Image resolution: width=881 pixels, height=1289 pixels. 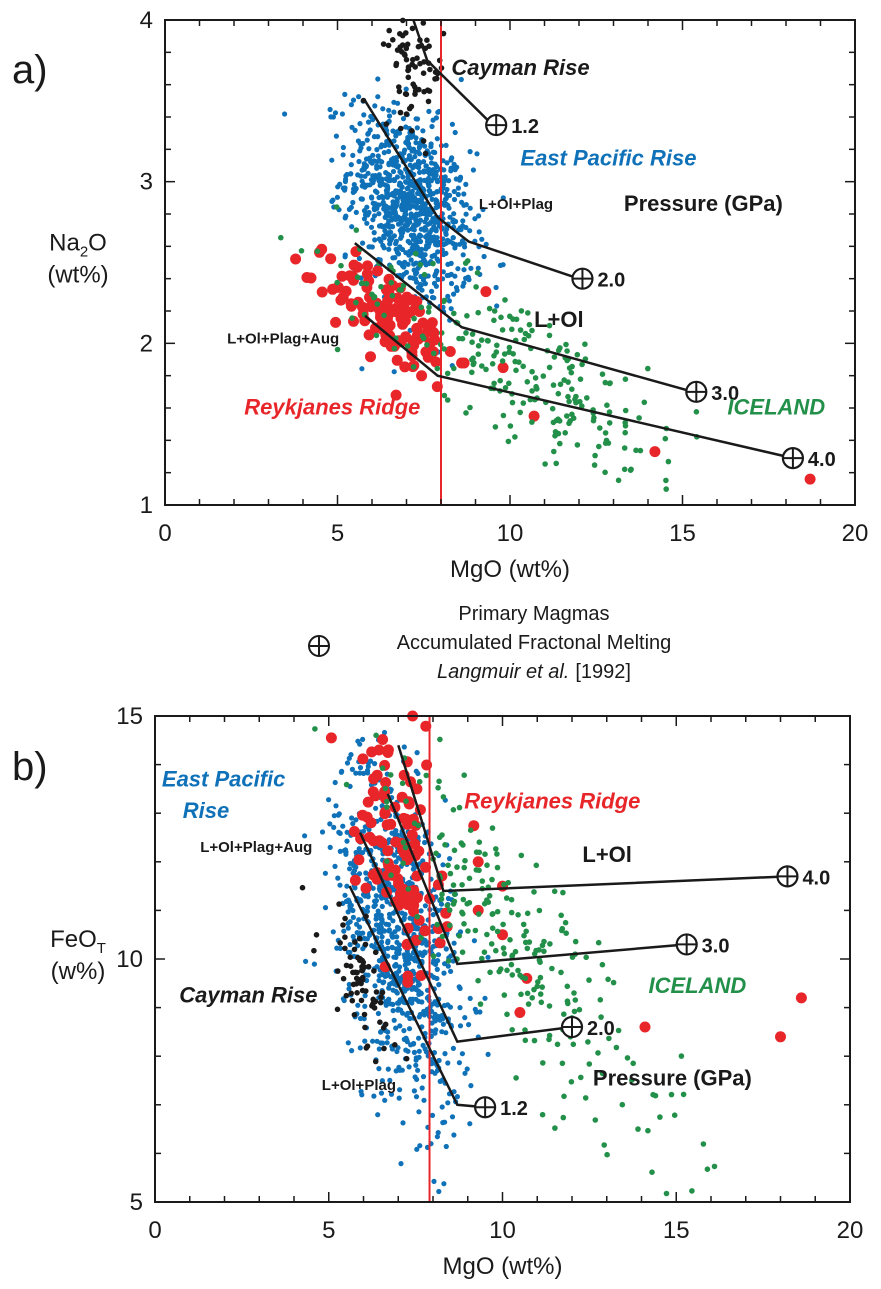 I want to click on pressure-marker-label: 1.2, so click(x=525, y=127).